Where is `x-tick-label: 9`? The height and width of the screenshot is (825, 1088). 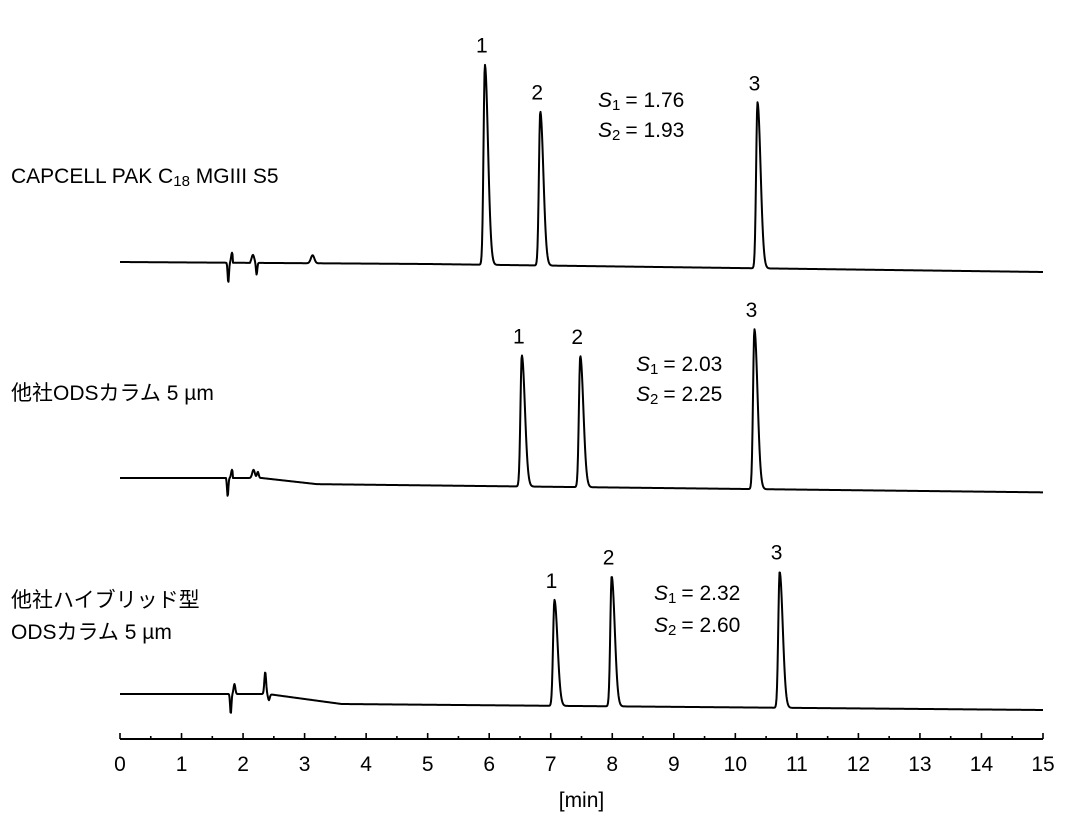
x-tick-label: 9 is located at coordinates (674, 764).